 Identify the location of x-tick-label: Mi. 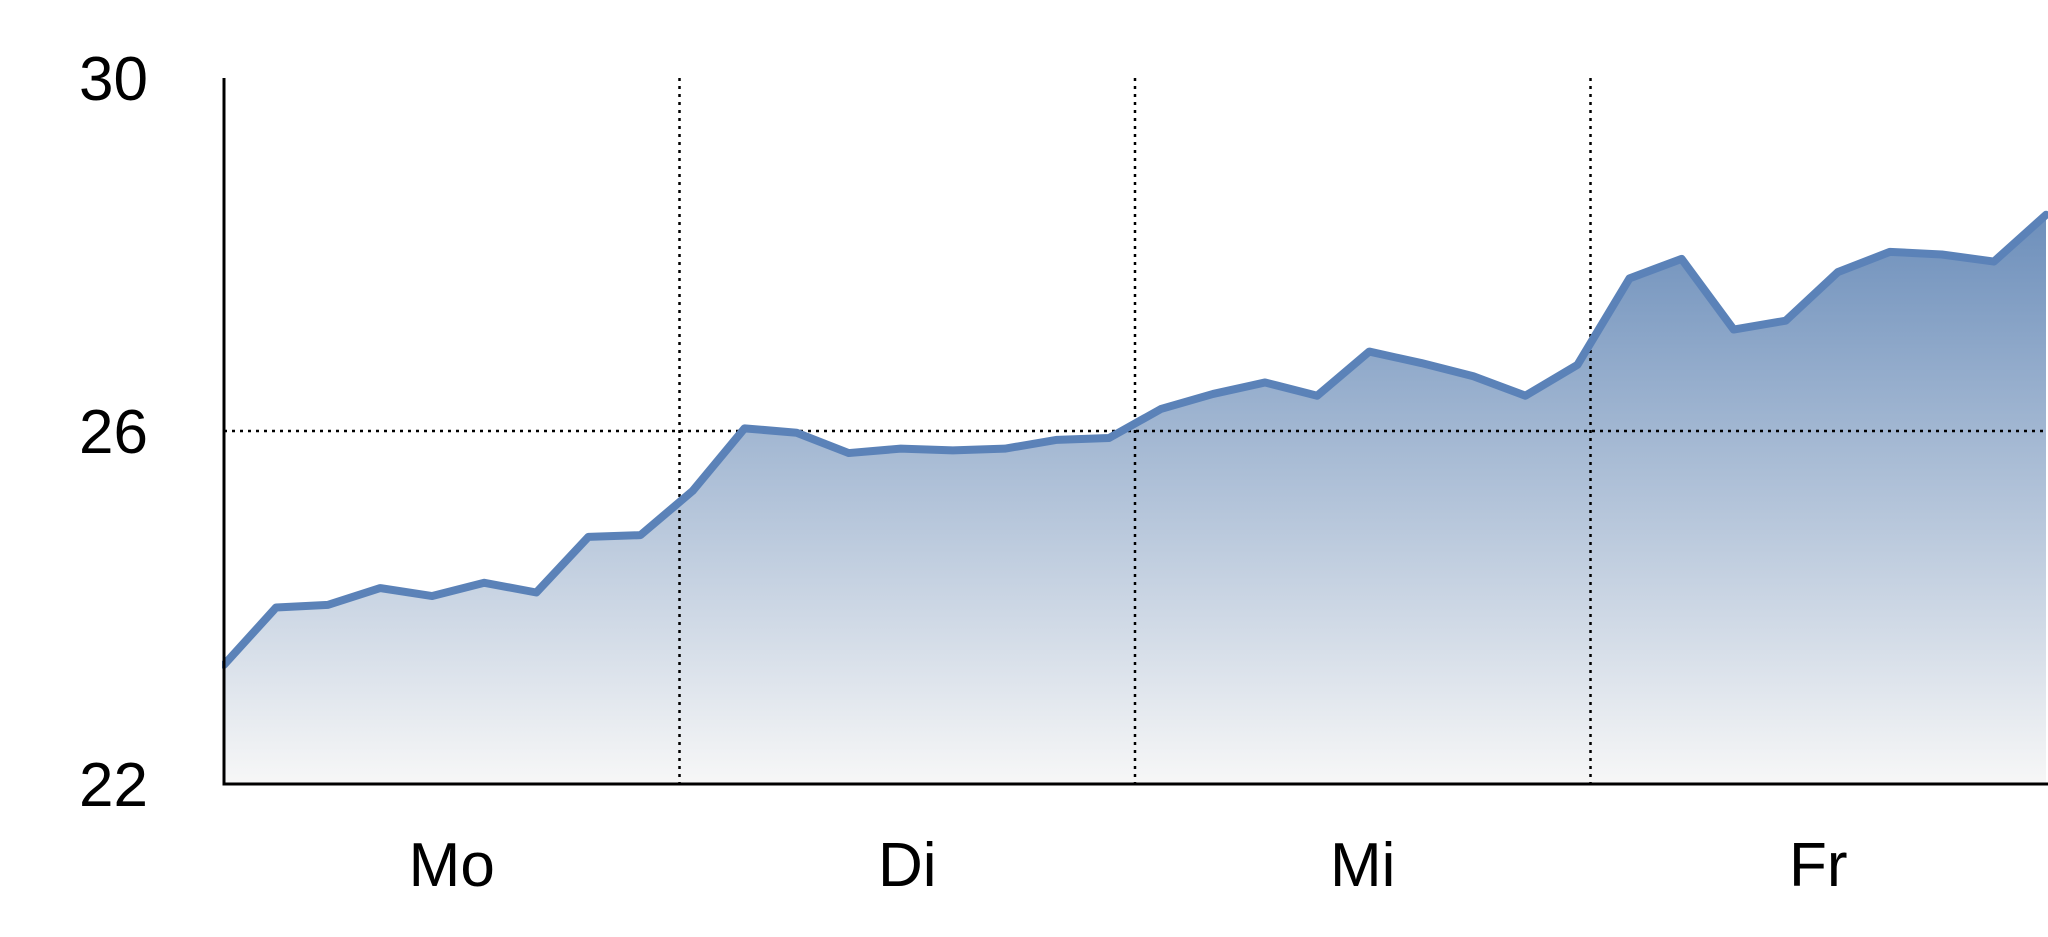
(1362, 865).